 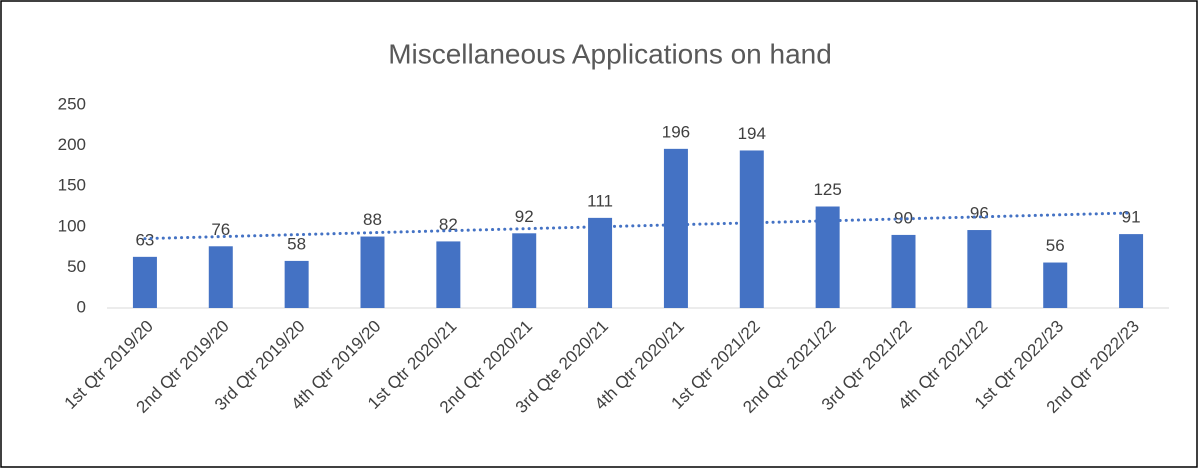 I want to click on data-label: 76, so click(x=220, y=229).